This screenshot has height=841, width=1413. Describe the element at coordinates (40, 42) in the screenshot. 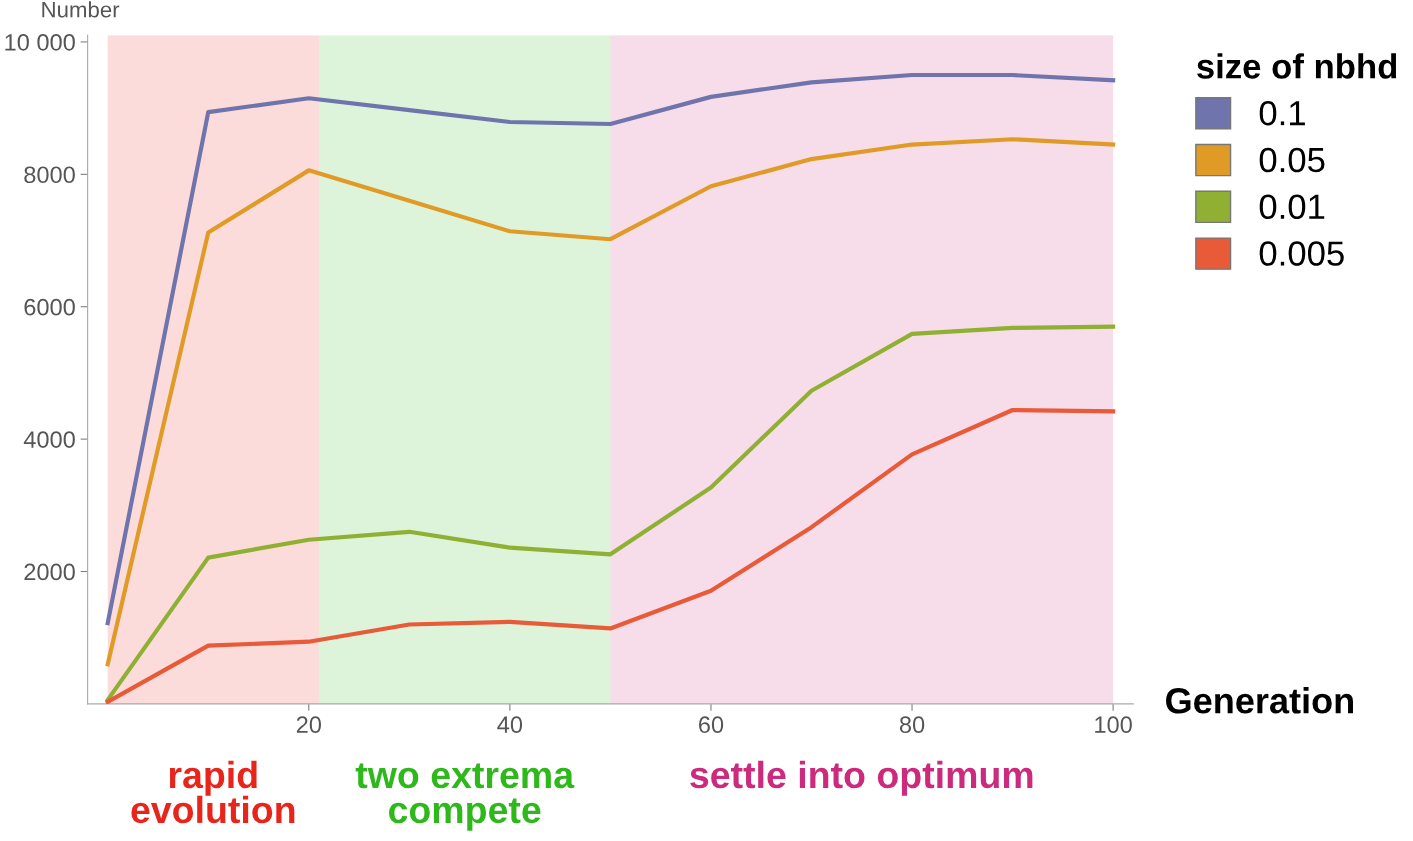

I see `y-tick-label: 10 000` at that location.